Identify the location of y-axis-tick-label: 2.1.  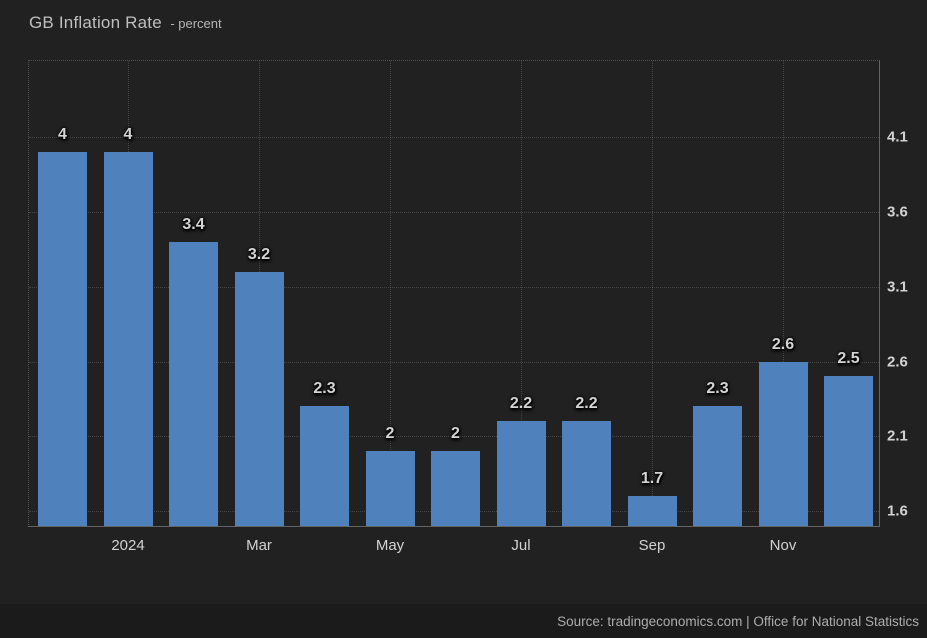
(897, 436).